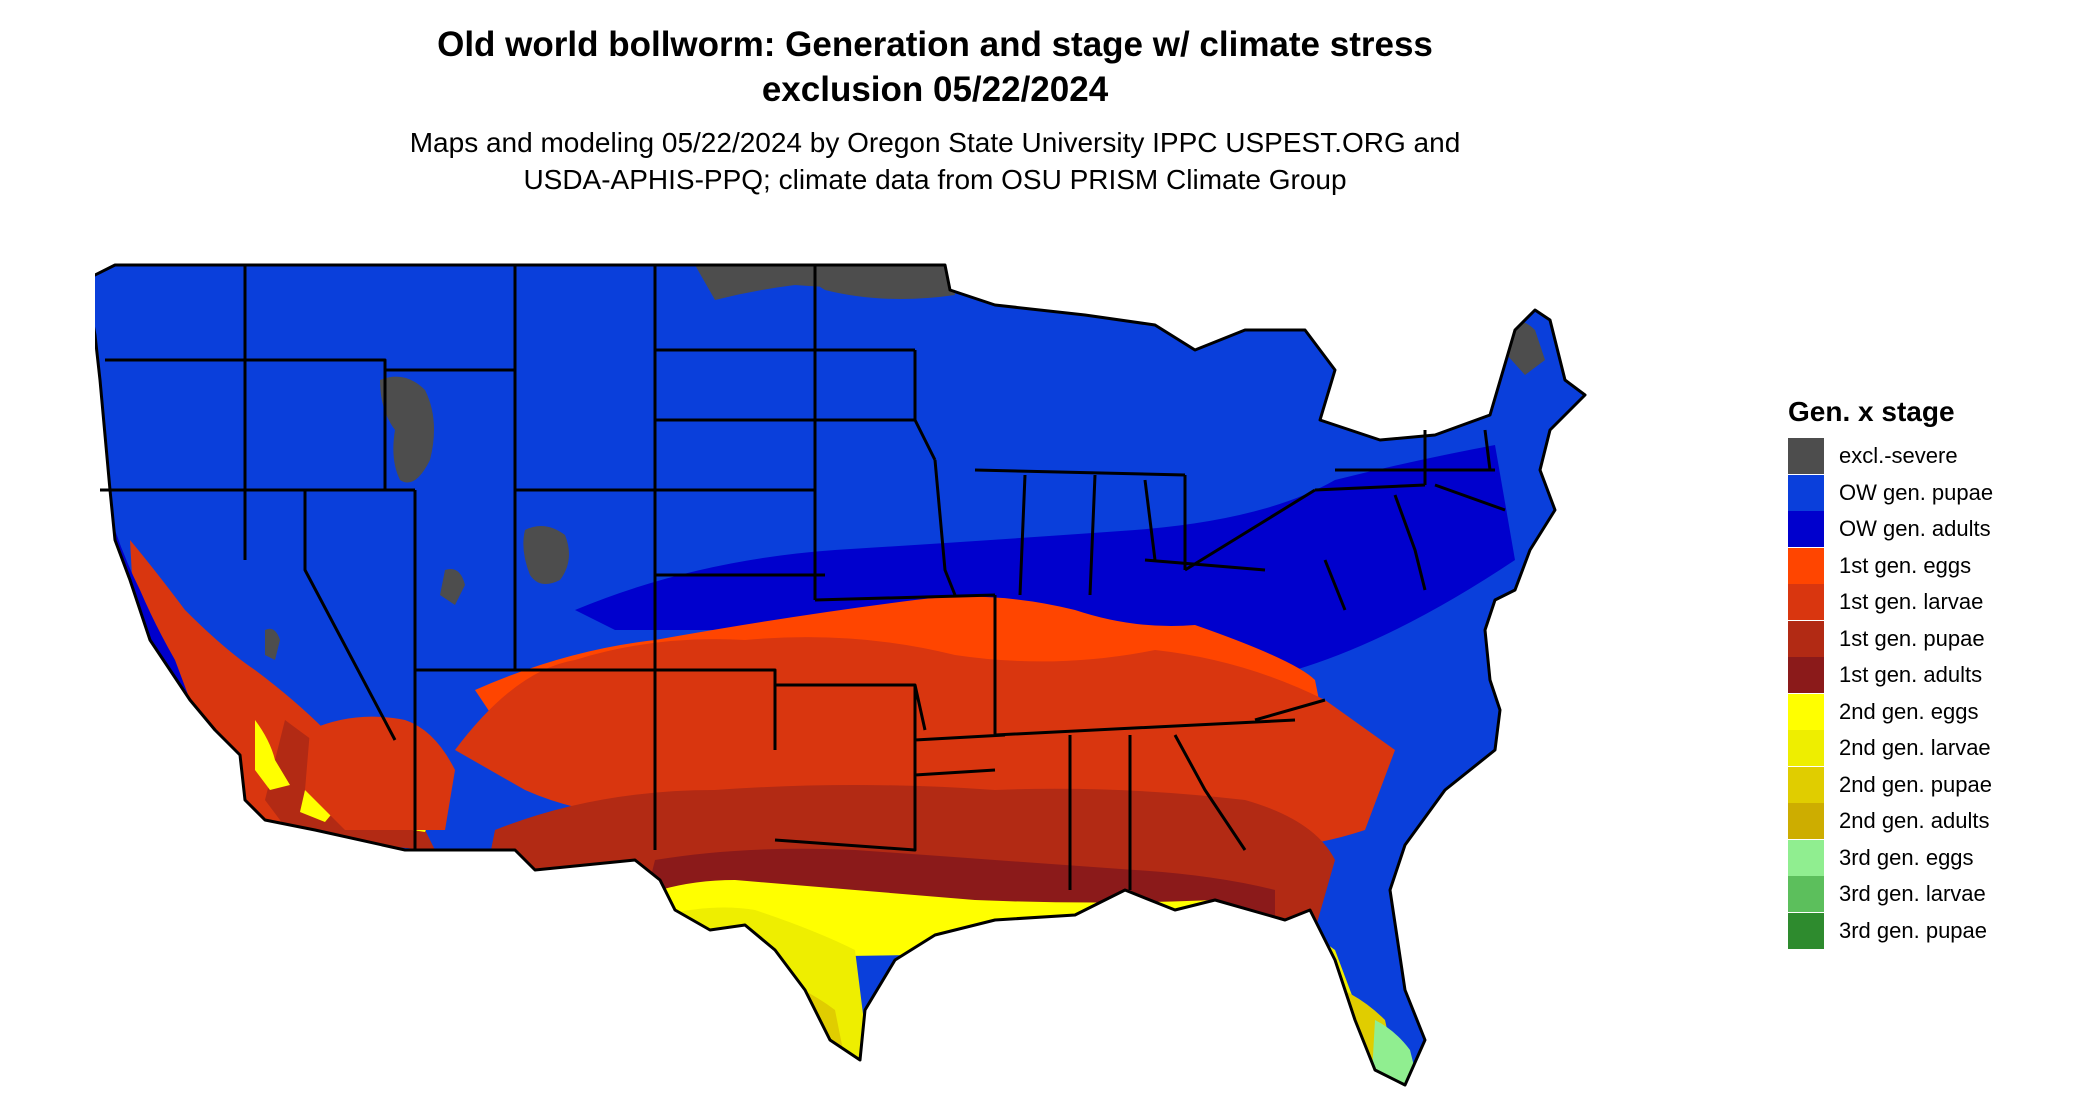  What do you see at coordinates (1898, 456) in the screenshot?
I see `legend-label: excl.-severe` at bounding box center [1898, 456].